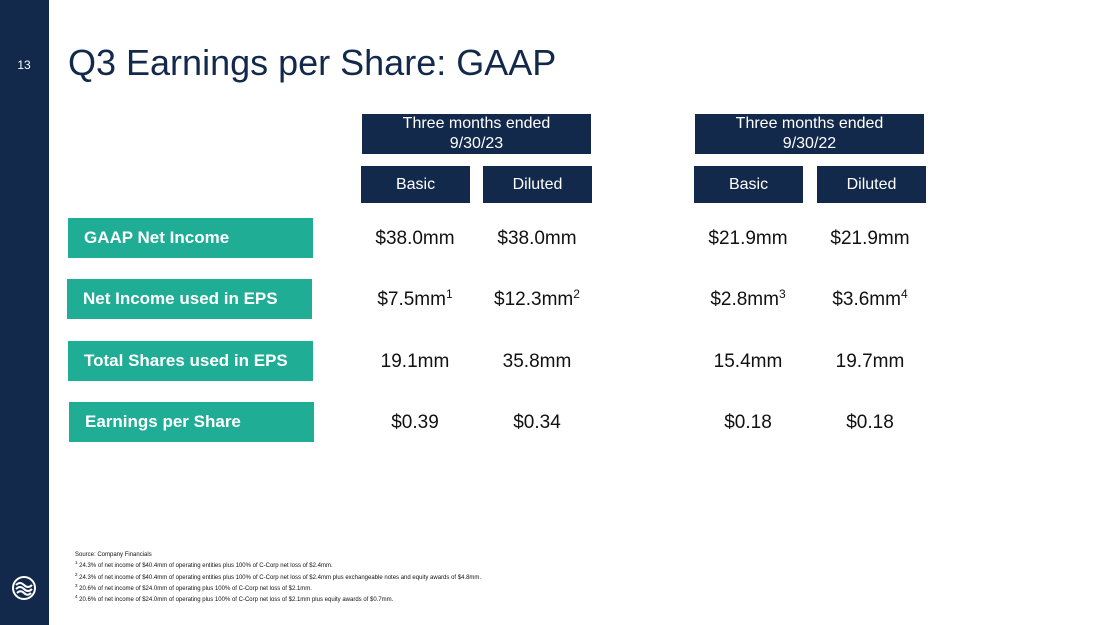 Image resolution: width=1100 pixels, height=625 pixels. What do you see at coordinates (476, 143) in the screenshot?
I see `period-header-line2: 9/30/23` at bounding box center [476, 143].